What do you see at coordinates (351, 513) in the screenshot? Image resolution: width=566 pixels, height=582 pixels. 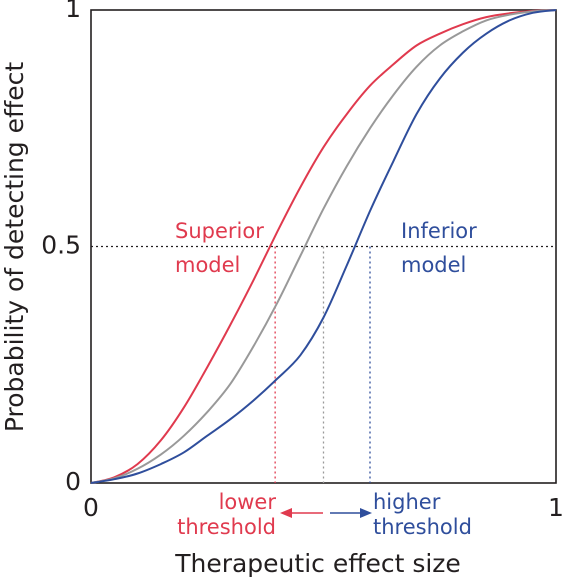 I see `higher-threshold-arrow` at bounding box center [351, 513].